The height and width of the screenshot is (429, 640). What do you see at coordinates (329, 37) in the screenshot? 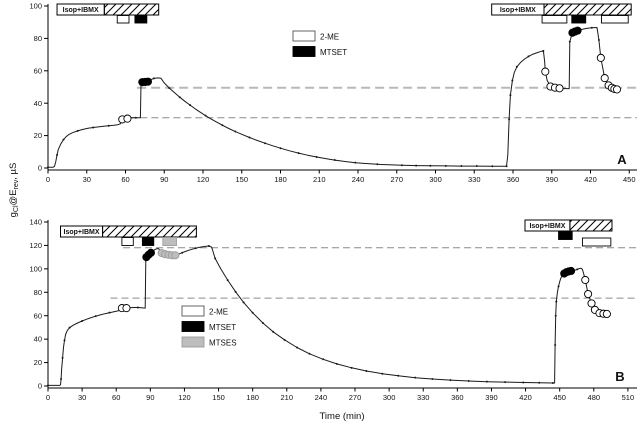
I see `legend-label: 2-ME` at bounding box center [329, 37].